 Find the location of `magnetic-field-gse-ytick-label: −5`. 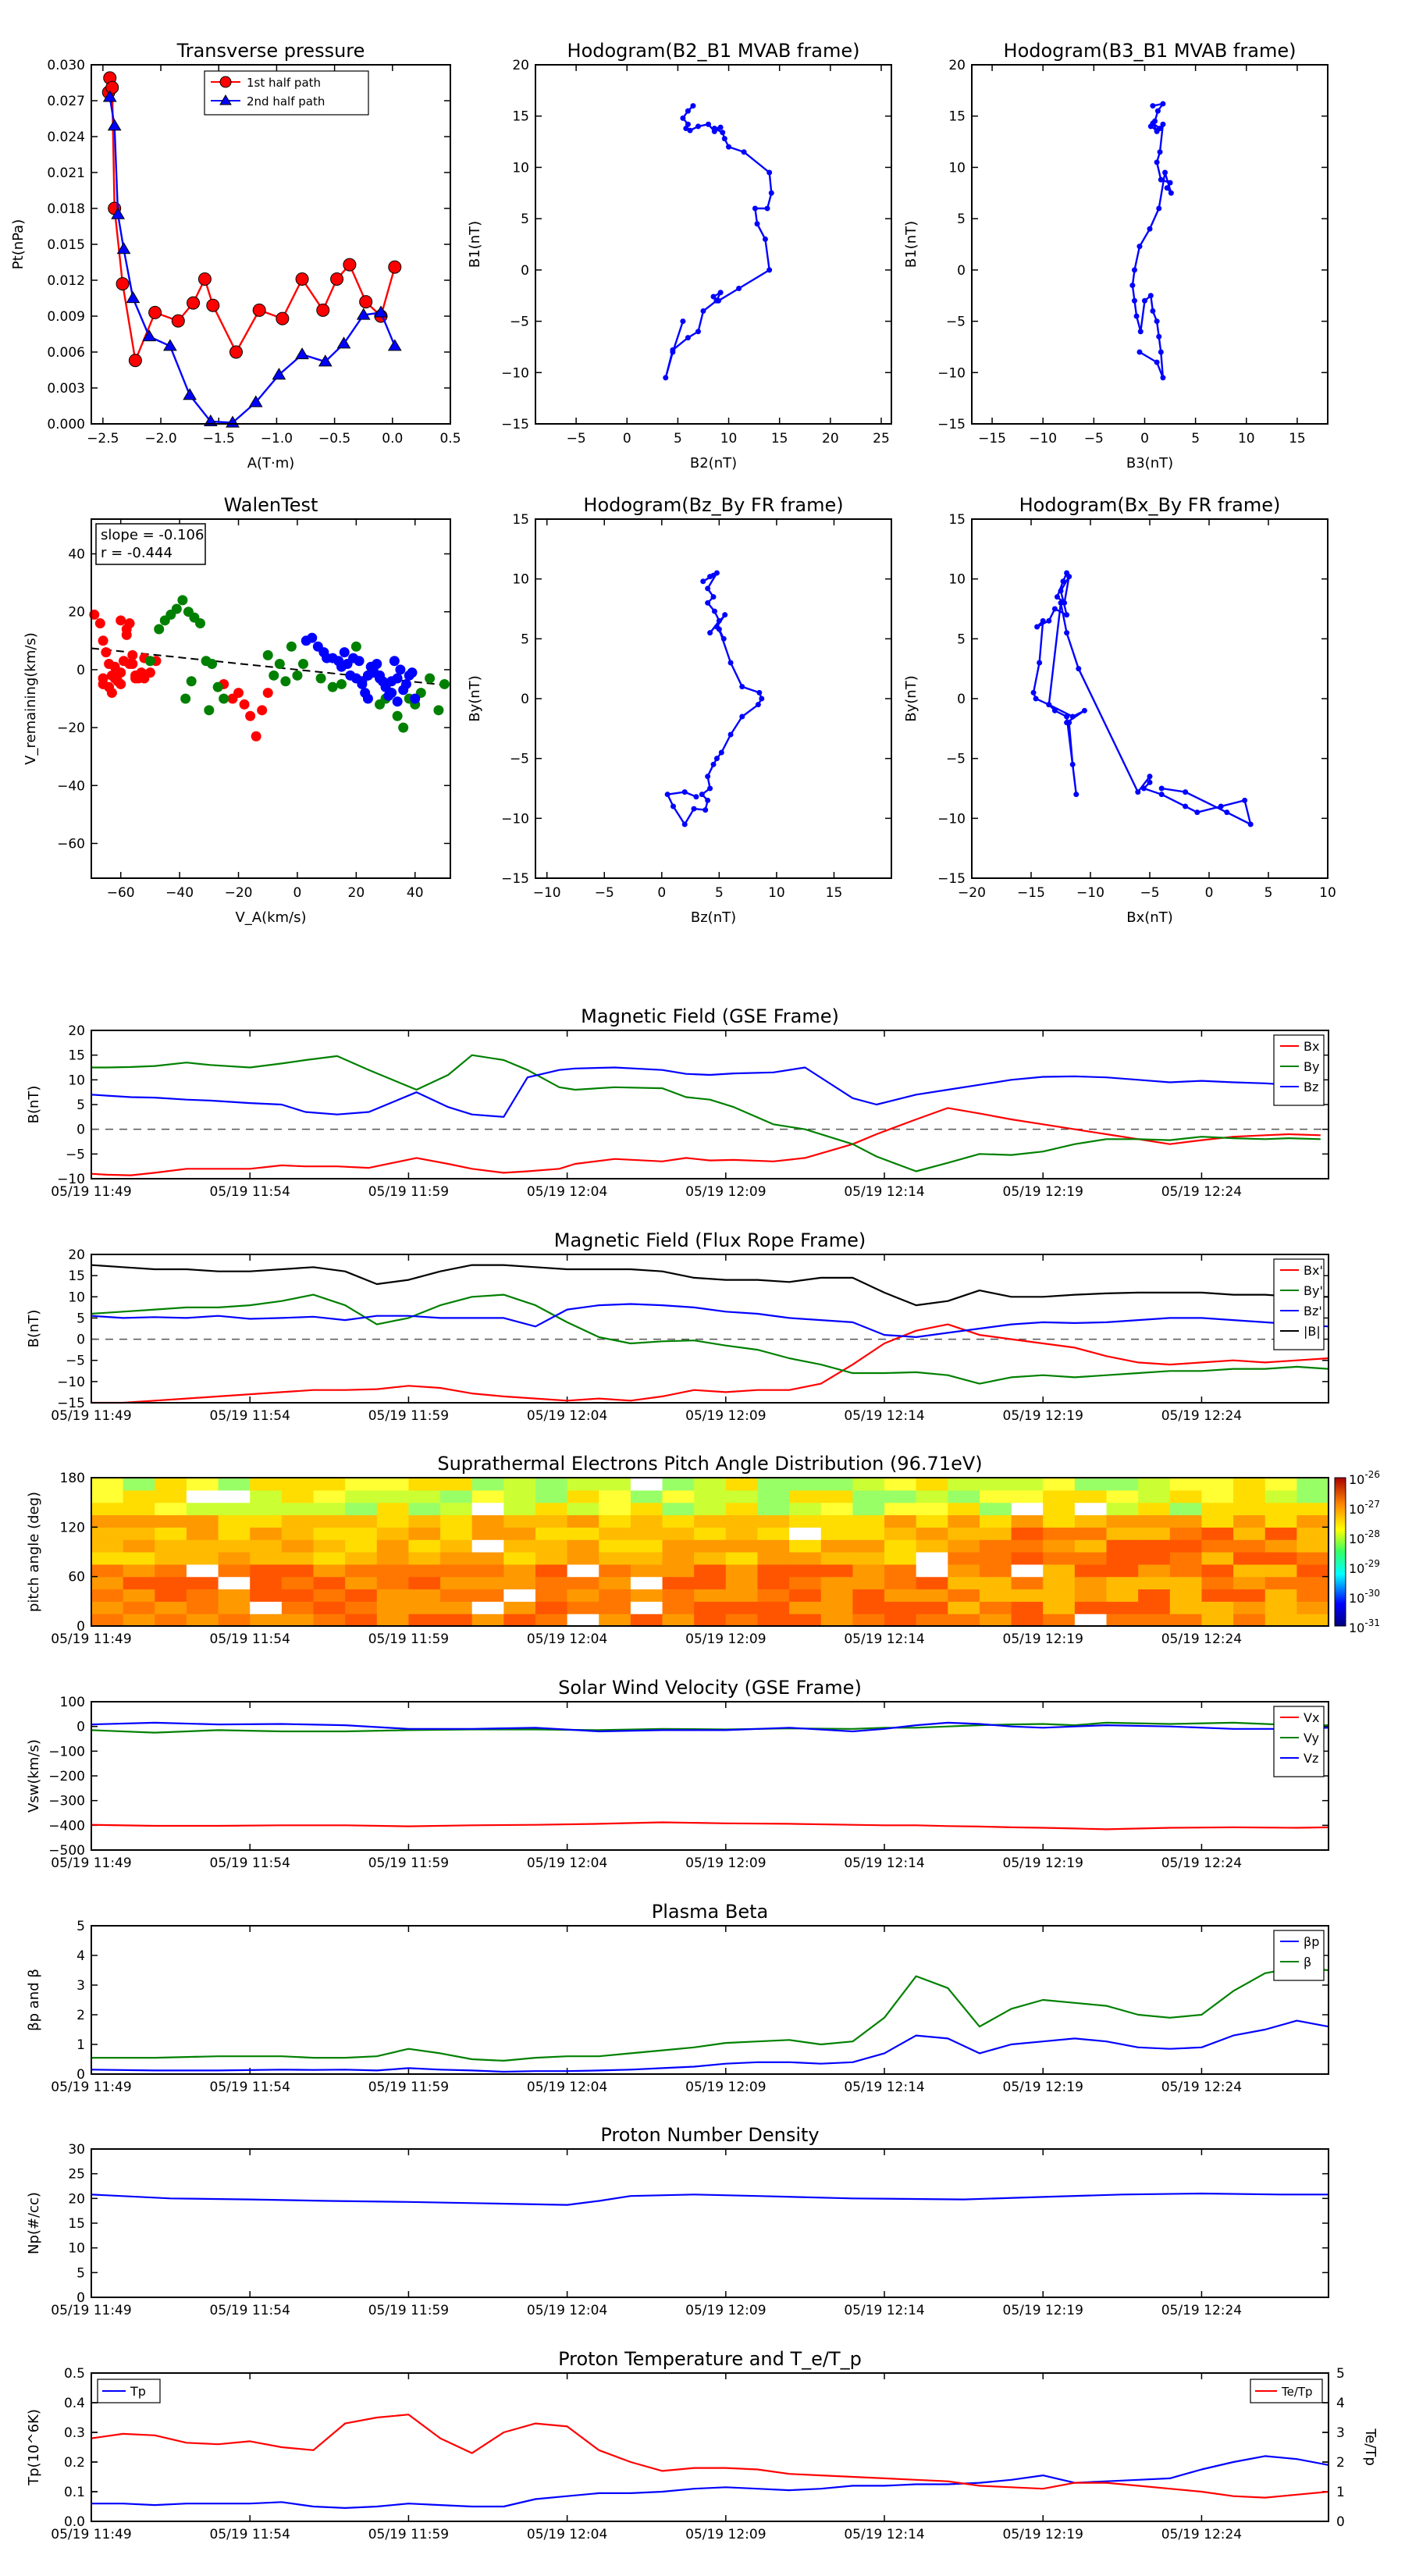

magnetic-field-gse-ytick-label: −5 is located at coordinates (76, 1154).